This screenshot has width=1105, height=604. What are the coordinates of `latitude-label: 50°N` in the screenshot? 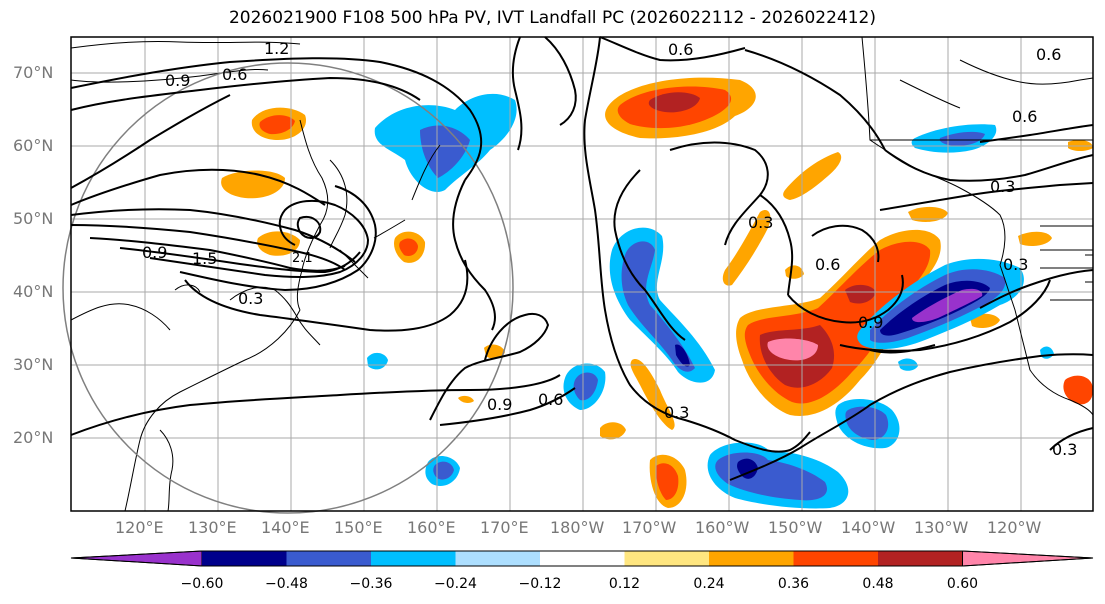 It's located at (33, 218).